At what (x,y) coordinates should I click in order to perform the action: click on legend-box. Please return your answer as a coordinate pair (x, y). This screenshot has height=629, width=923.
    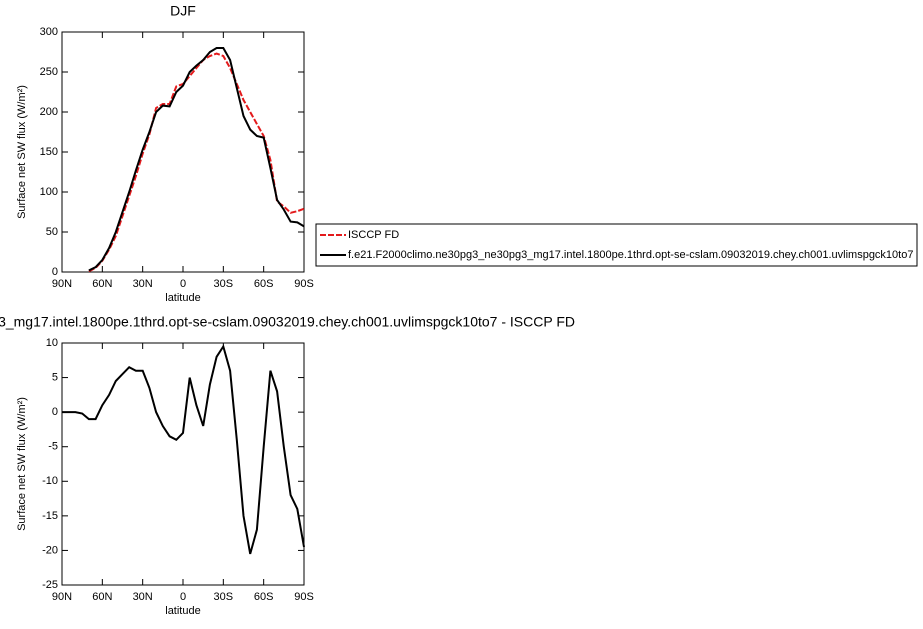
    Looking at the image, I should click on (616, 245).